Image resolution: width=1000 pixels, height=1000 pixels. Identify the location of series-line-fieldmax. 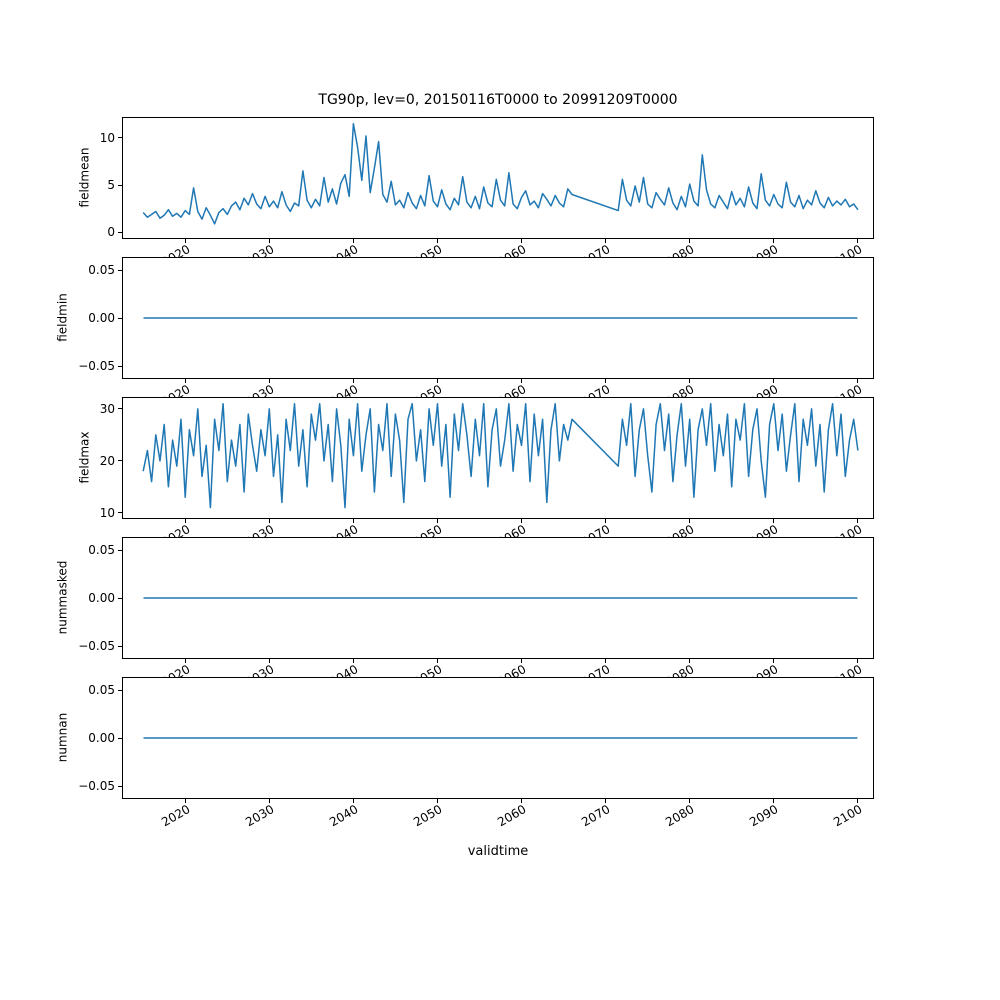
(500, 455).